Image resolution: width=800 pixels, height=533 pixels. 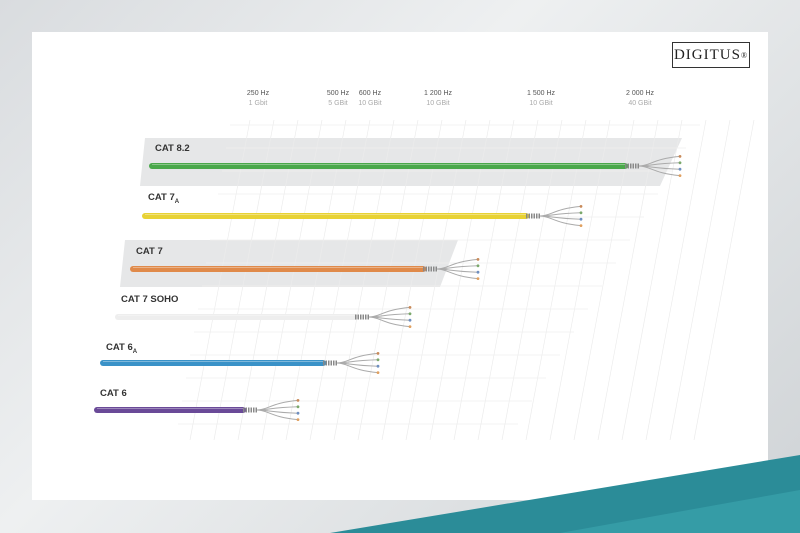 I want to click on cable-label: CAT 6, so click(x=113, y=394).